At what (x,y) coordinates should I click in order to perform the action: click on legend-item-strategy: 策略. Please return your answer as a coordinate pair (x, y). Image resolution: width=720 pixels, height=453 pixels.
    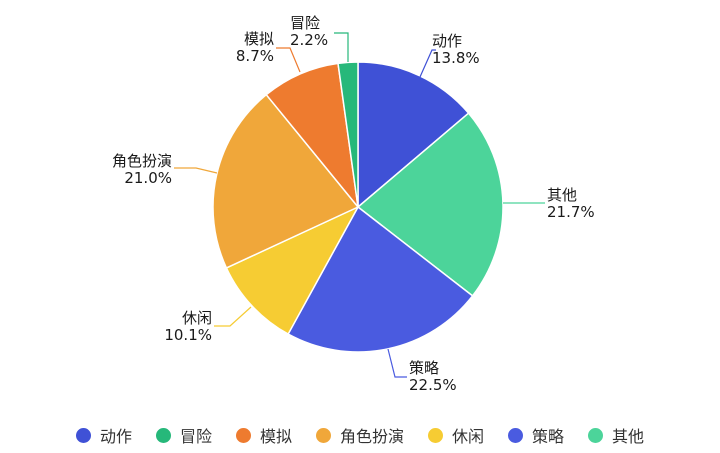
    Looking at the image, I should click on (536, 435).